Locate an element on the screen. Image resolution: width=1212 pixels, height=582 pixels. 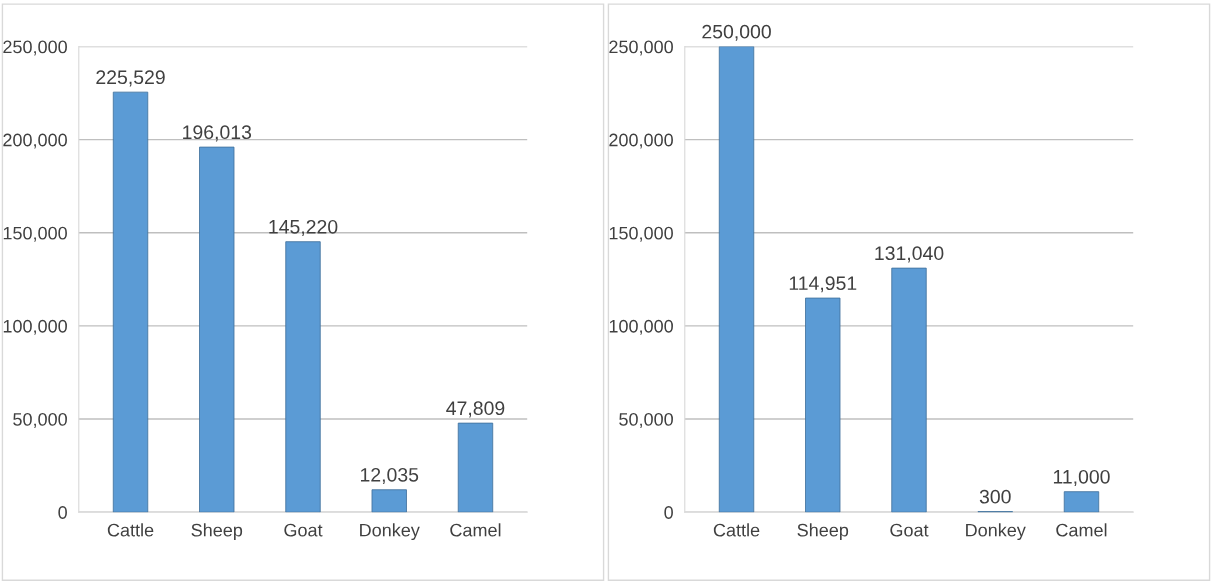
data-label: 47,809 is located at coordinates (475, 409).